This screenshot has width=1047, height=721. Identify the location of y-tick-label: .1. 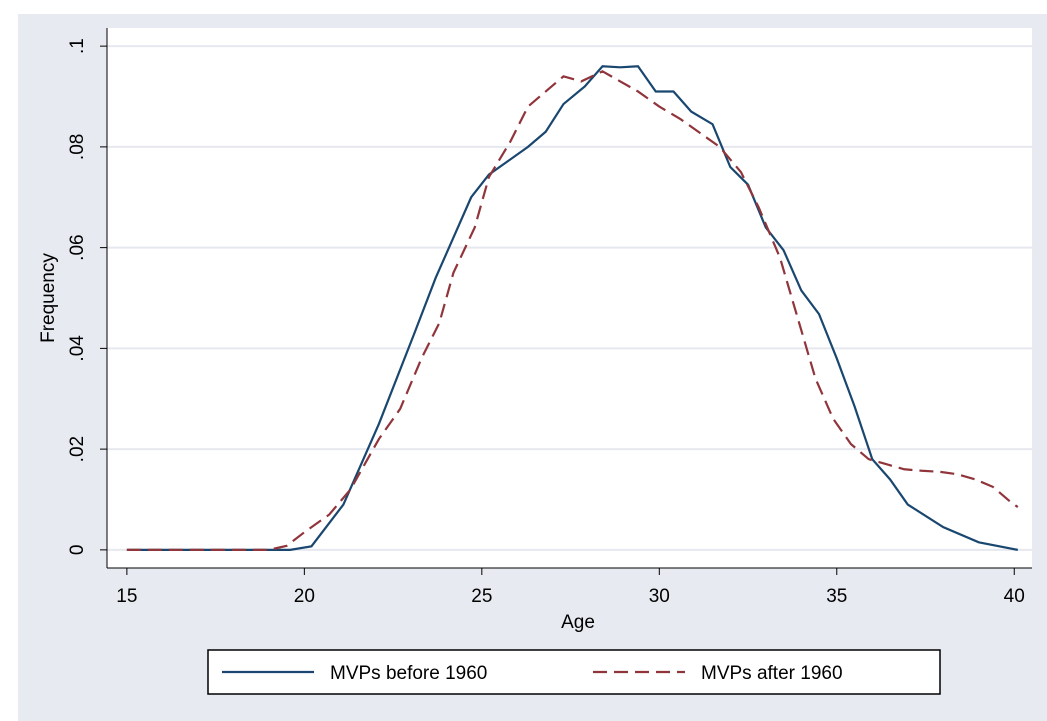
(77, 46).